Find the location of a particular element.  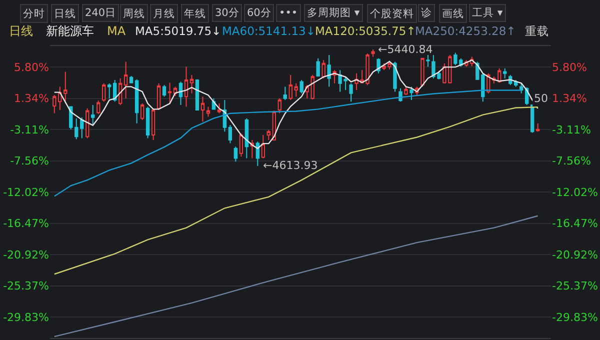

text: 周线 is located at coordinates (134, 13).